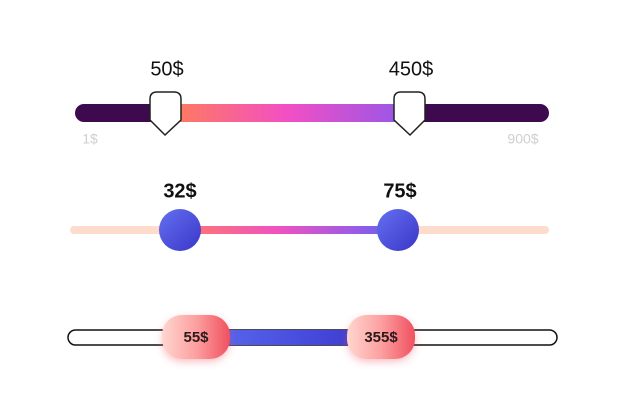 The width and height of the screenshot is (626, 419). I want to click on low-label: 50$, so click(166, 69).